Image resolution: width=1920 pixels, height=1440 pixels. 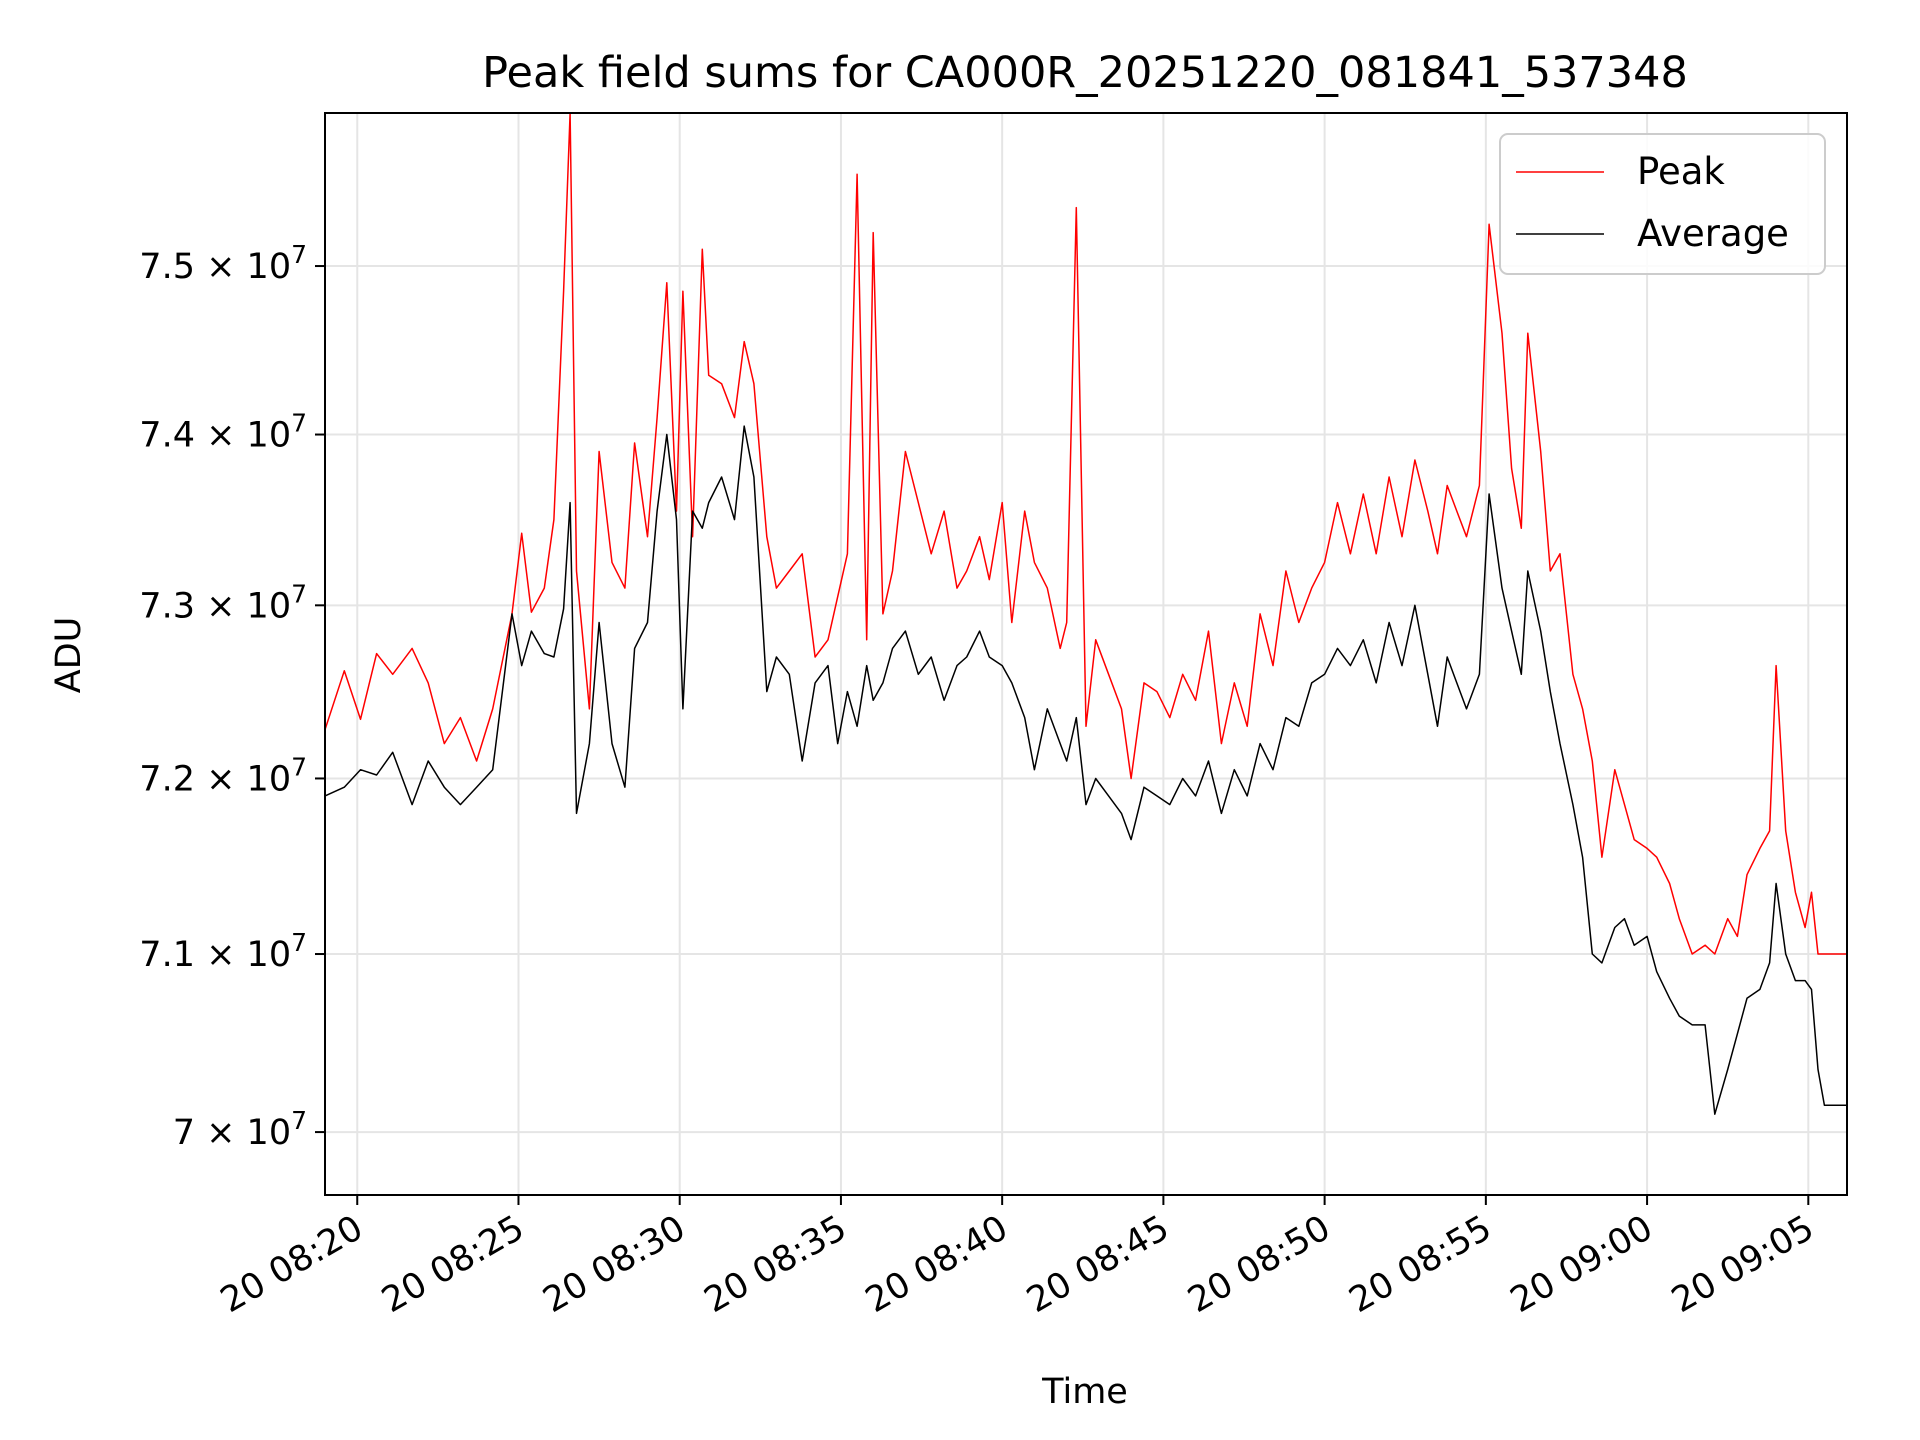 I want to click on y-tick-label: 7.1 × 10⁷, so click(x=223, y=951).